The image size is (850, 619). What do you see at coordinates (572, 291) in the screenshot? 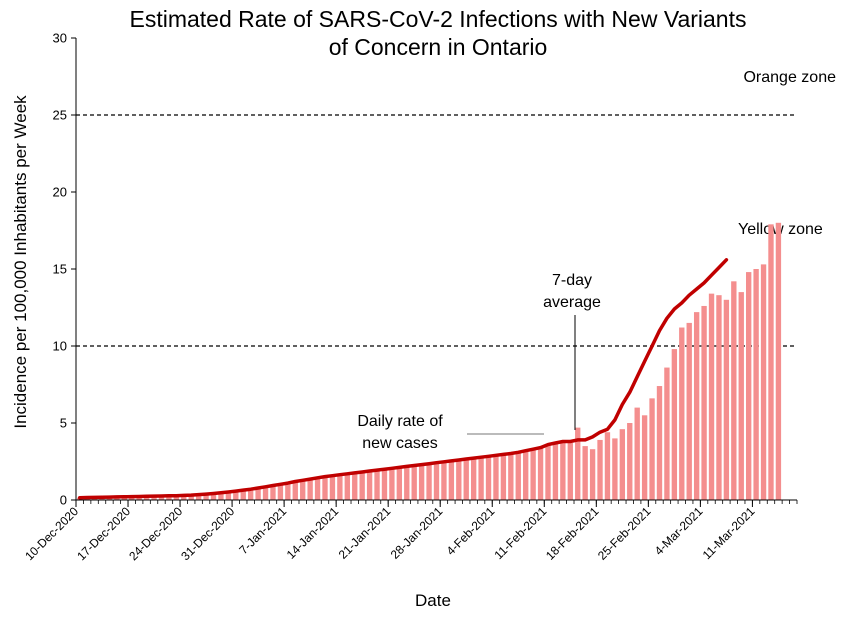
I see `average-annotation: 7-day average` at bounding box center [572, 291].